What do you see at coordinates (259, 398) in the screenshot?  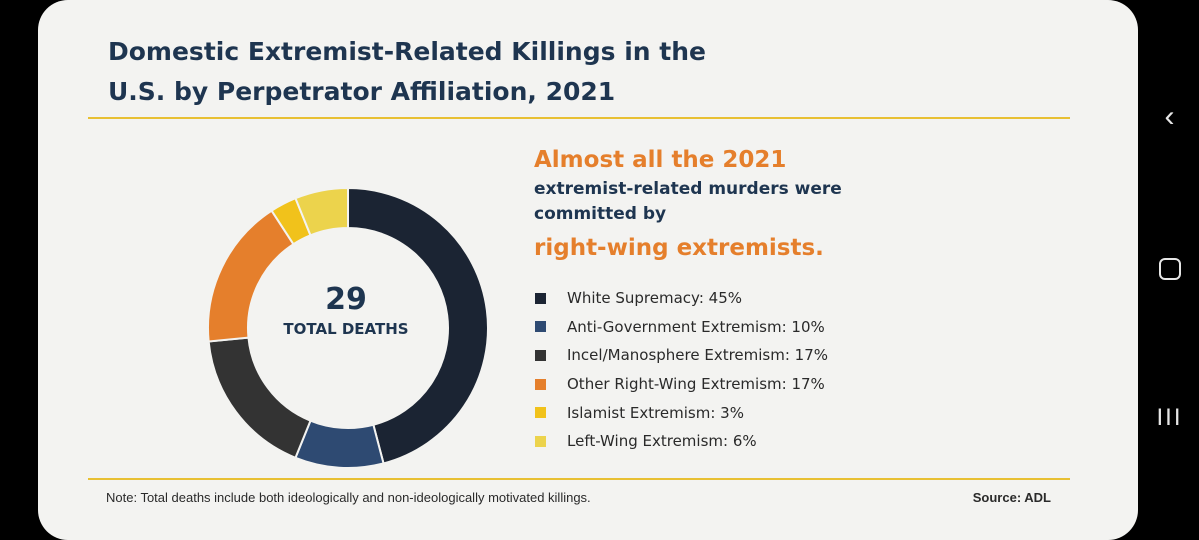 I see `donut-slice-incel-manosphere-extremism` at bounding box center [259, 398].